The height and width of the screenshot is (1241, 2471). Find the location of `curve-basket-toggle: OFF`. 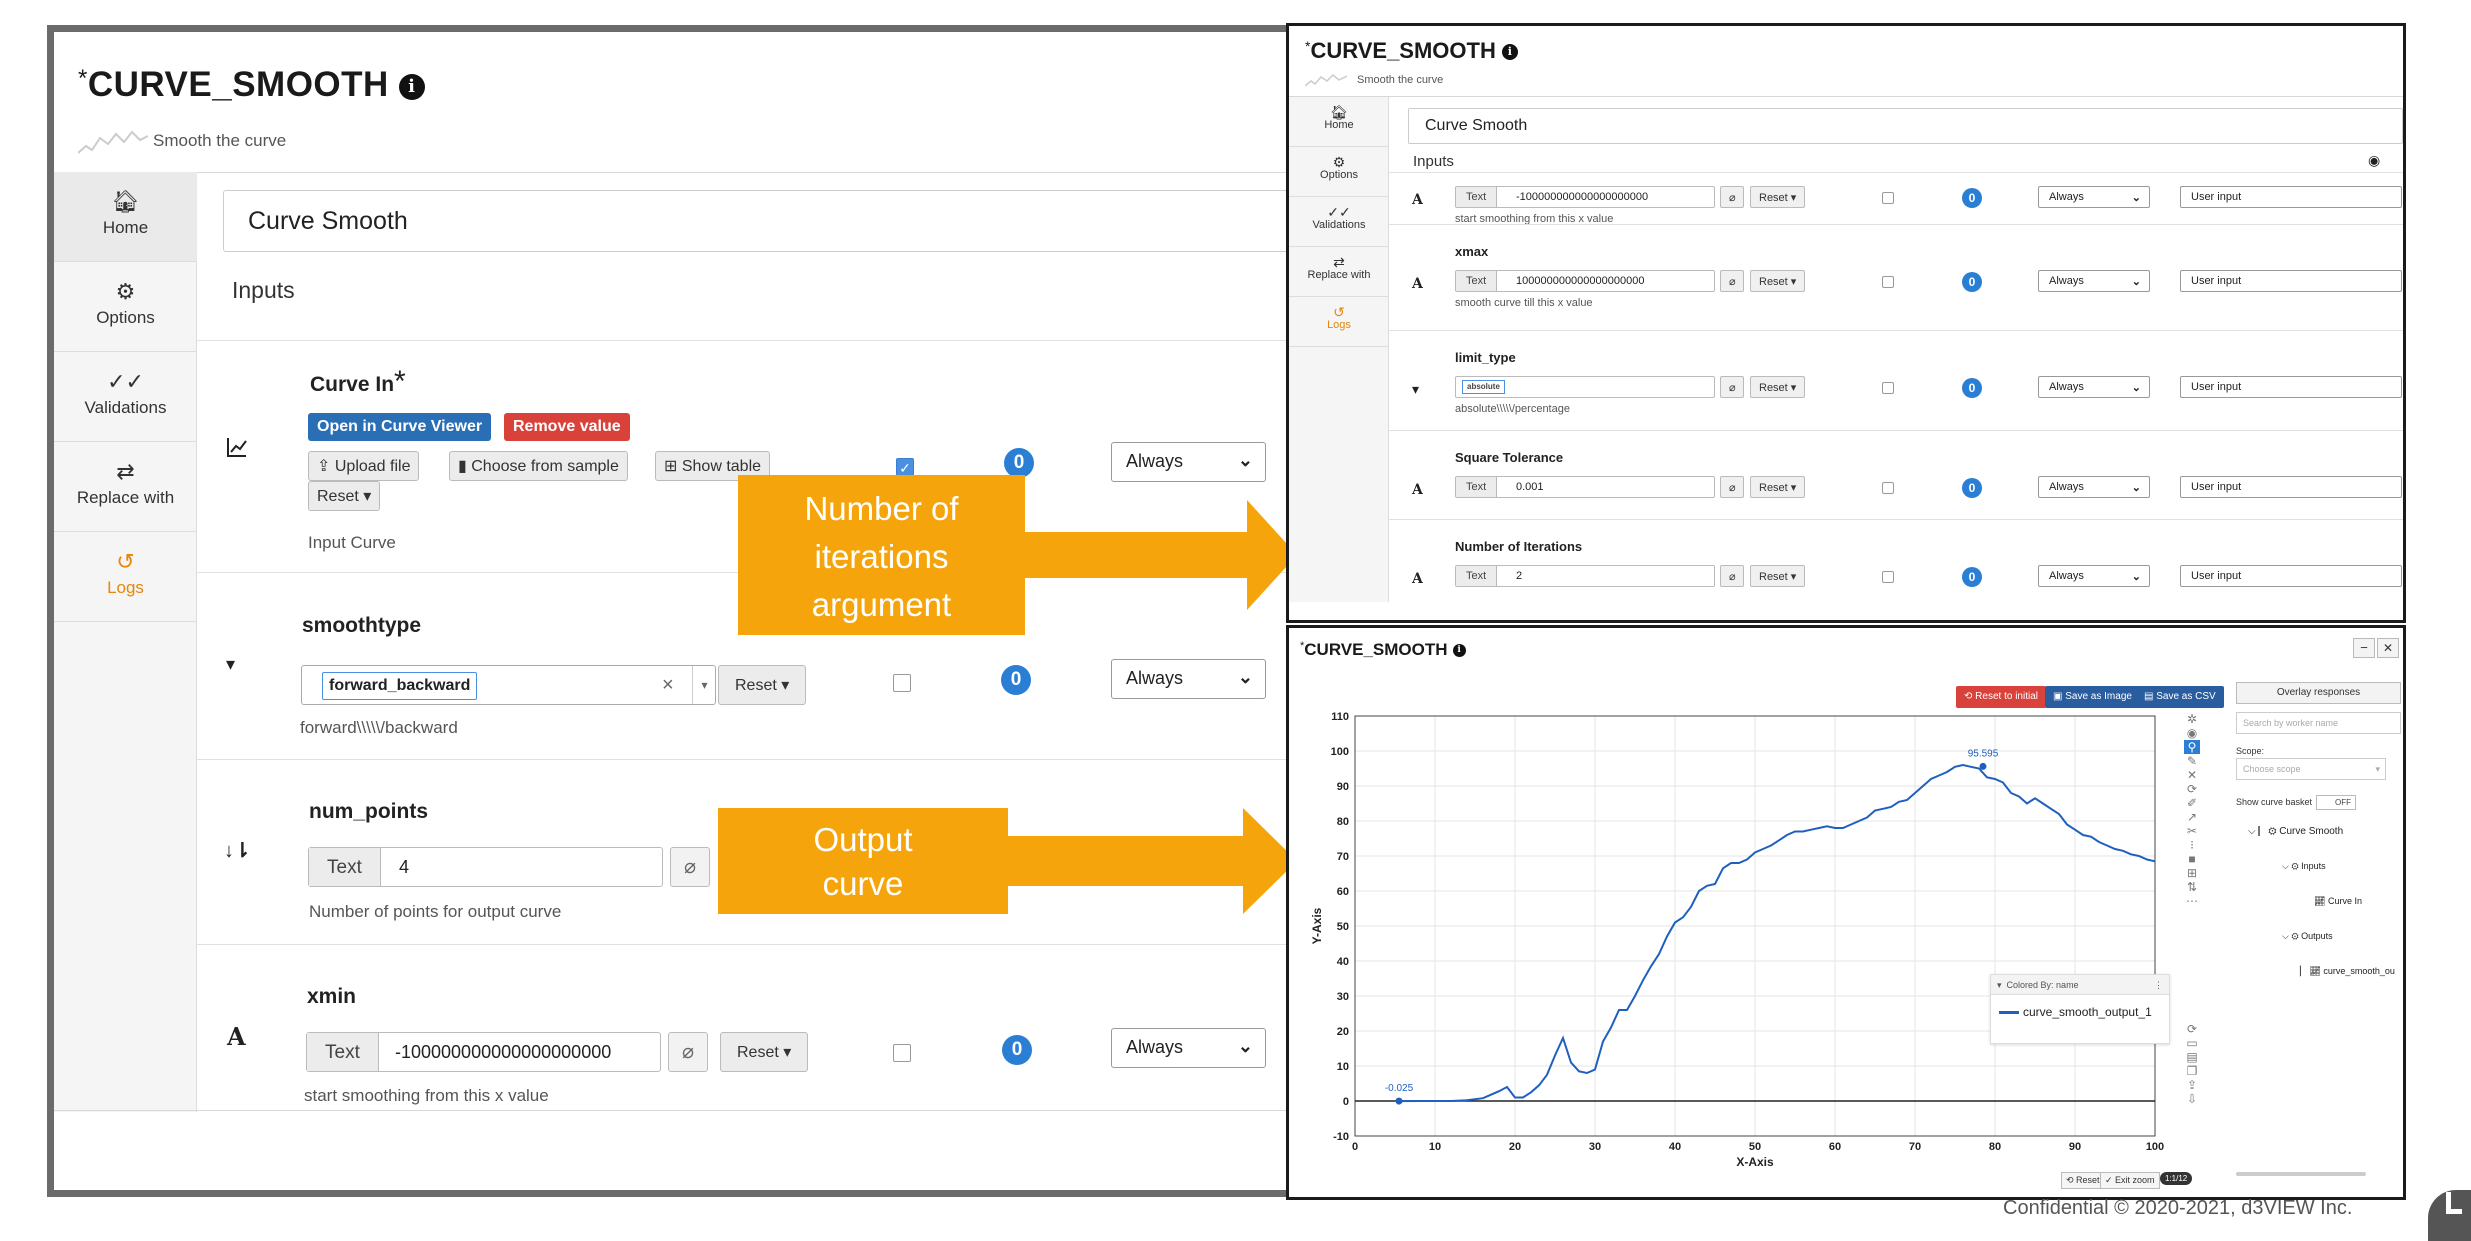

curve-basket-toggle: OFF is located at coordinates (2336, 802).